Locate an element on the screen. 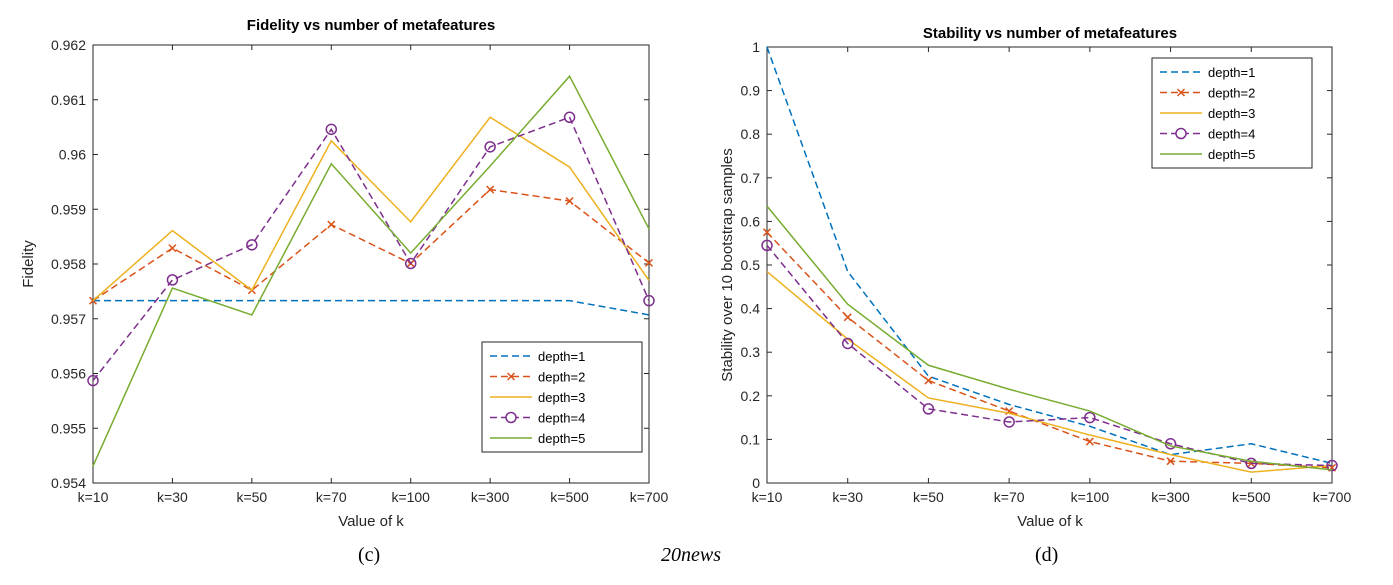 The width and height of the screenshot is (1393, 585). stability-xtick-label: k=500 is located at coordinates (1251, 497).